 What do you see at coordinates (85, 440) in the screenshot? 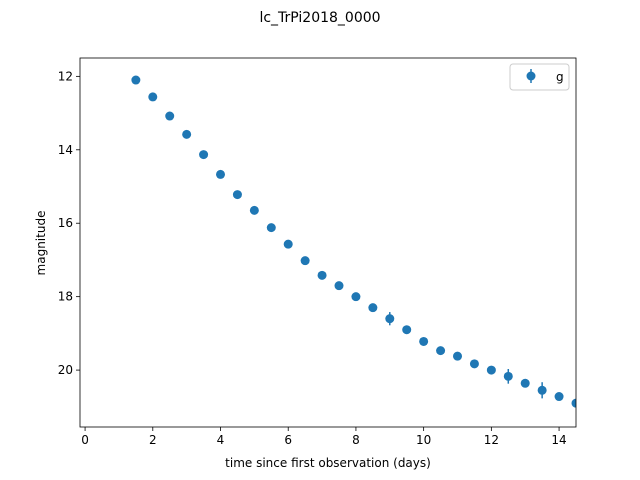
I see `x-tick-label: 0` at bounding box center [85, 440].